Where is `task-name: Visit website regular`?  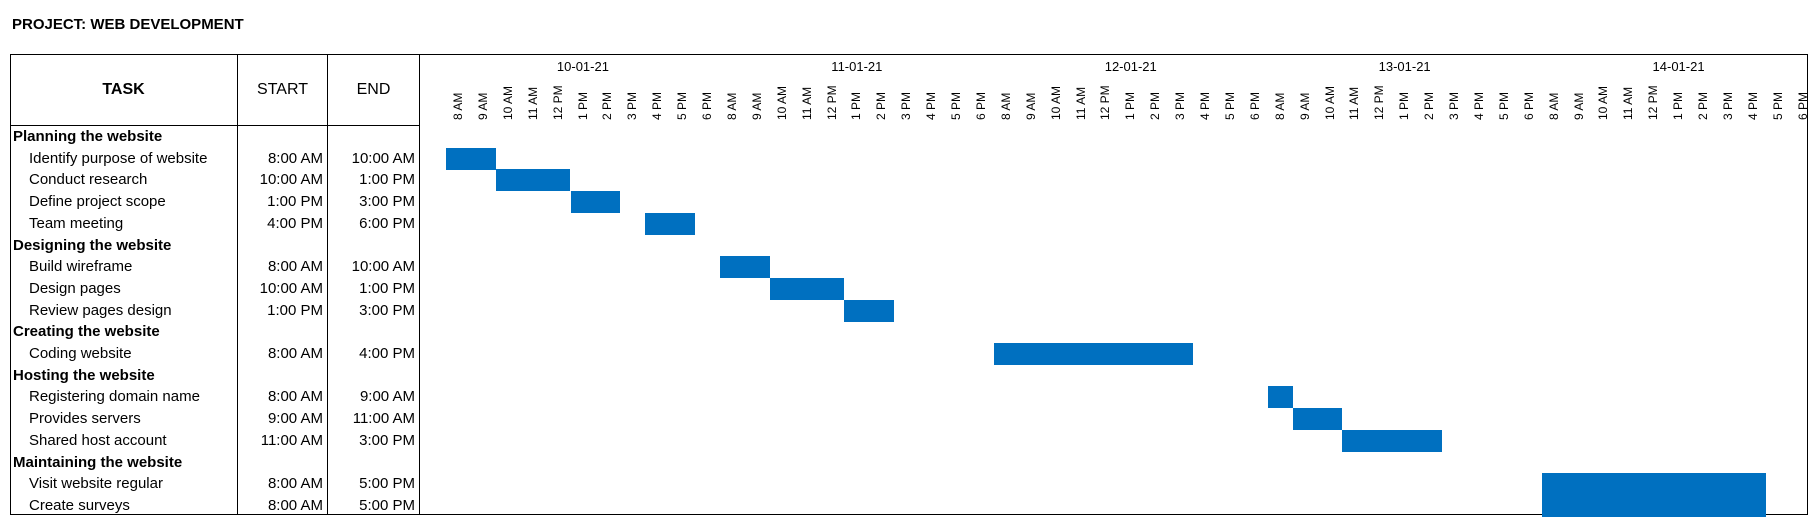 task-name: Visit website regular is located at coordinates (96, 484).